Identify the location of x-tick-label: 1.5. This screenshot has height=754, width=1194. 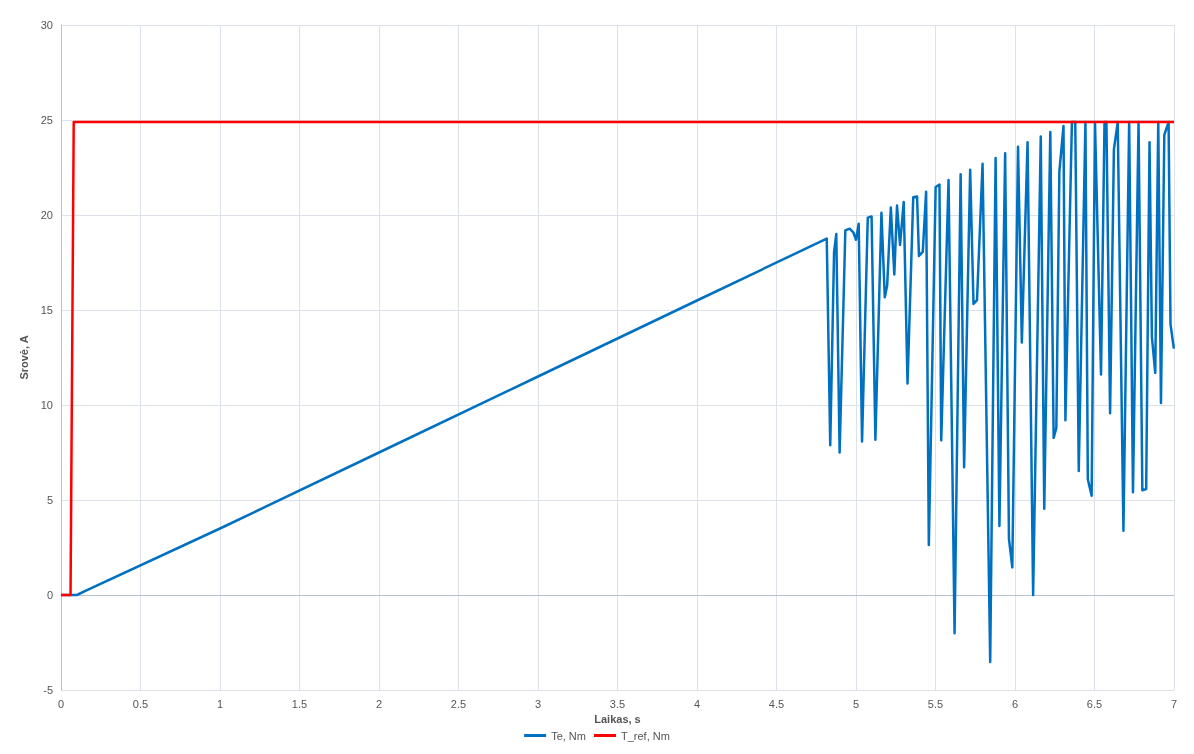
(299, 703).